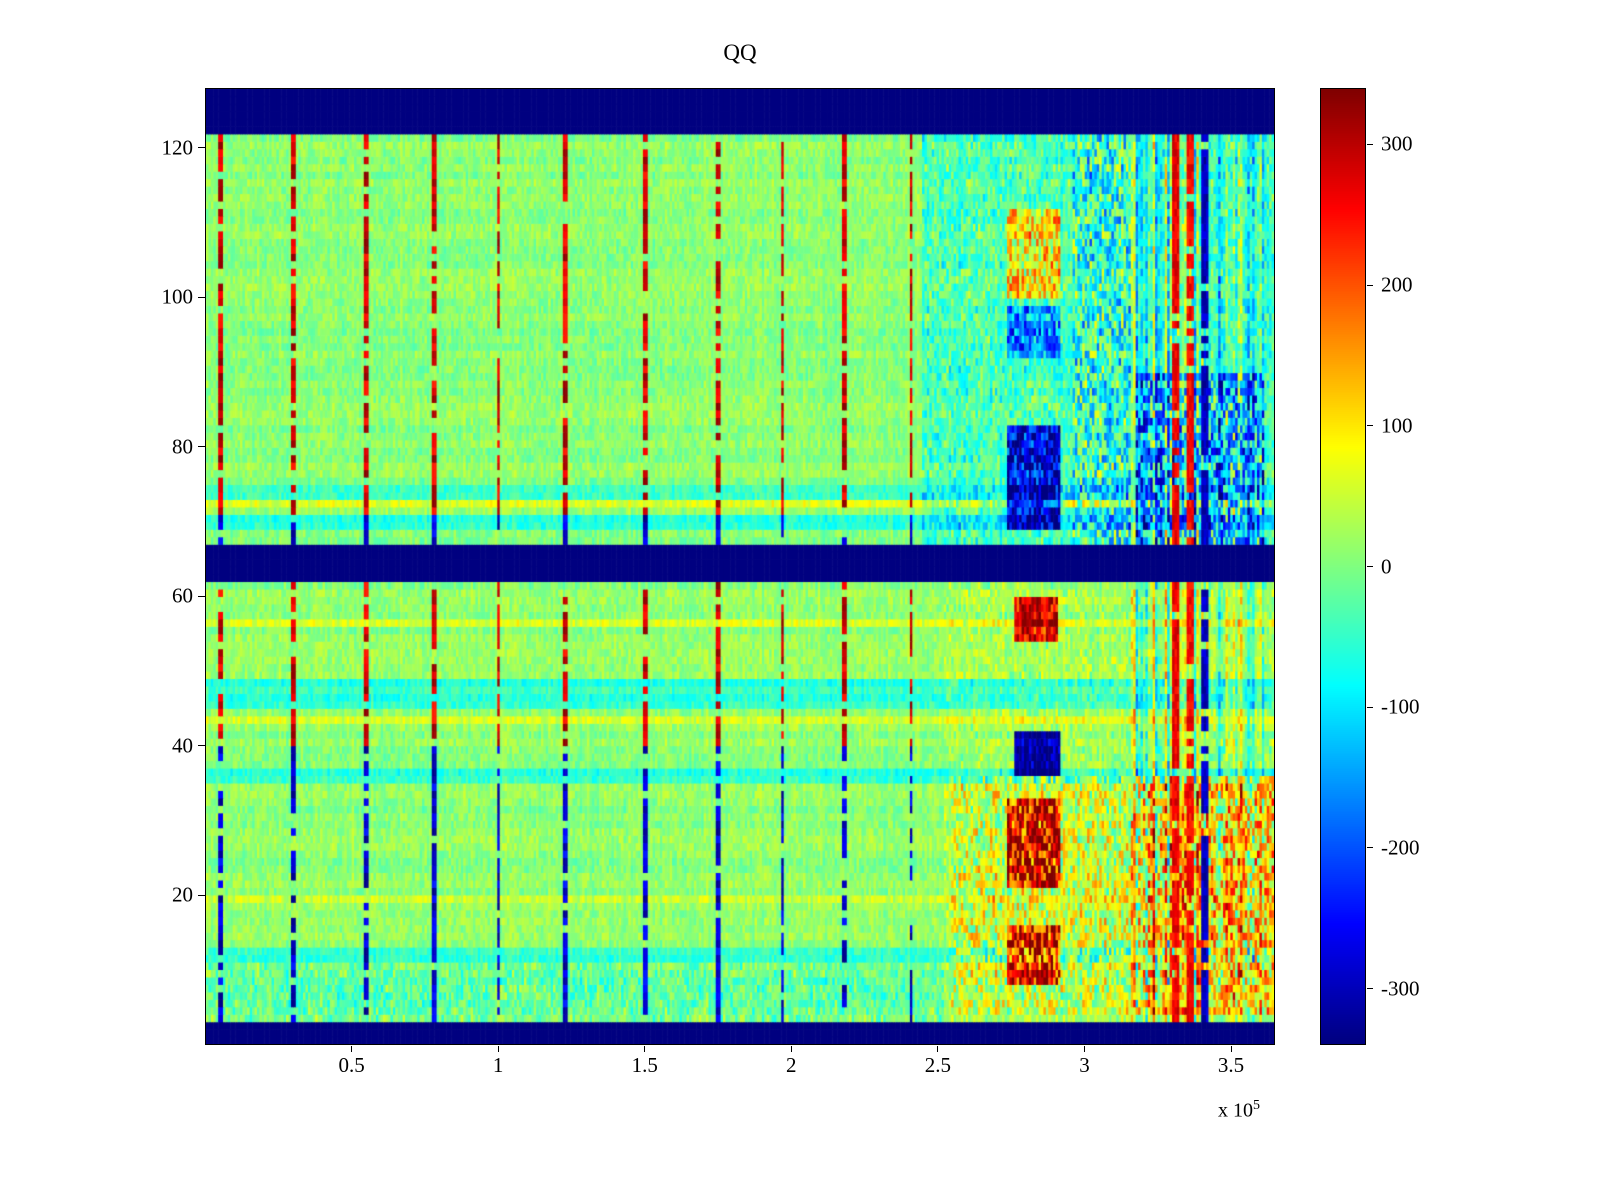 The height and width of the screenshot is (1200, 1600). Describe the element at coordinates (740, 52) in the screenshot. I see `chart-title: QQ` at that location.